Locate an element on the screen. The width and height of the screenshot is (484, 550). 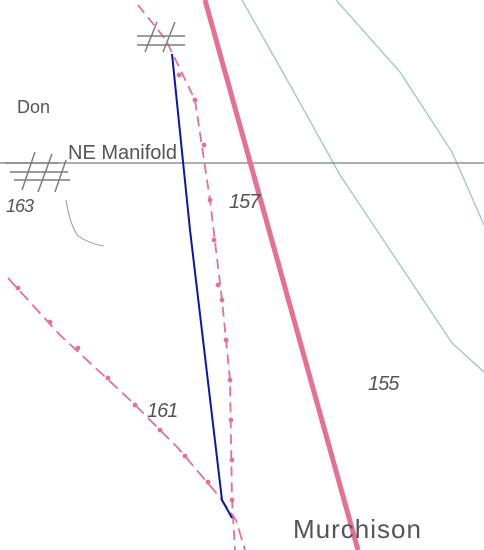
dashed-boundary-lower-markers is located at coordinates (113, 385).